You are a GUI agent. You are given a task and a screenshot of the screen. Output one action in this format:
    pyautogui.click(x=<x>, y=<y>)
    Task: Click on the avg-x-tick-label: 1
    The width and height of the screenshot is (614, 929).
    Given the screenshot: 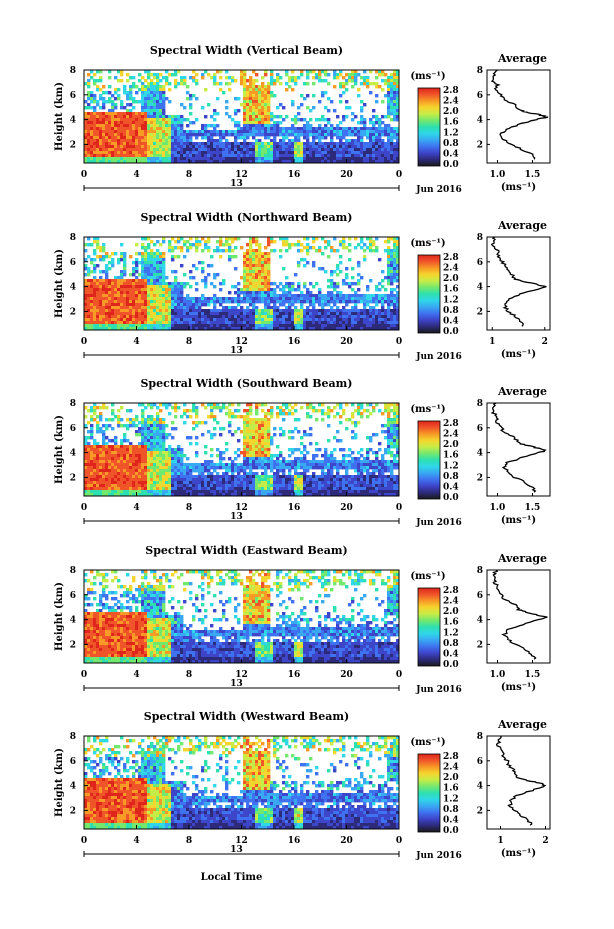 What is the action you would take?
    pyautogui.click(x=492, y=342)
    